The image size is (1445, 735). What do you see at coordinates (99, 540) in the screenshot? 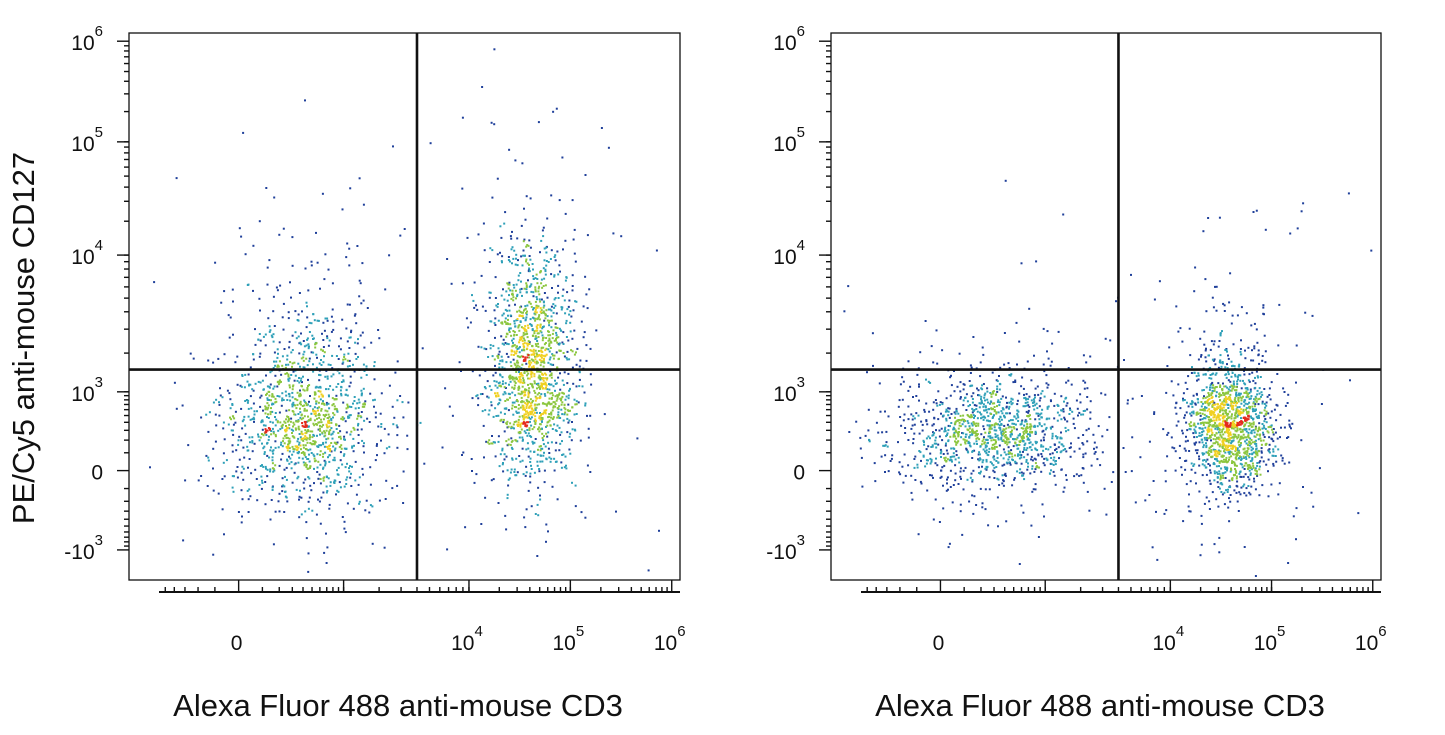
I see `y-tick-label-exponent: 3` at bounding box center [99, 540].